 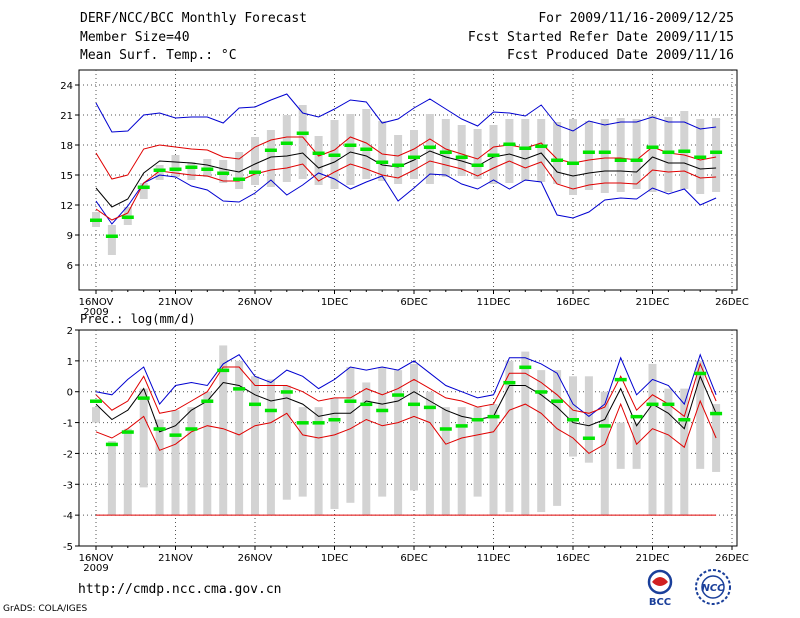 What do you see at coordinates (406, 385) in the screenshot?
I see `prec-max-line` at bounding box center [406, 385].